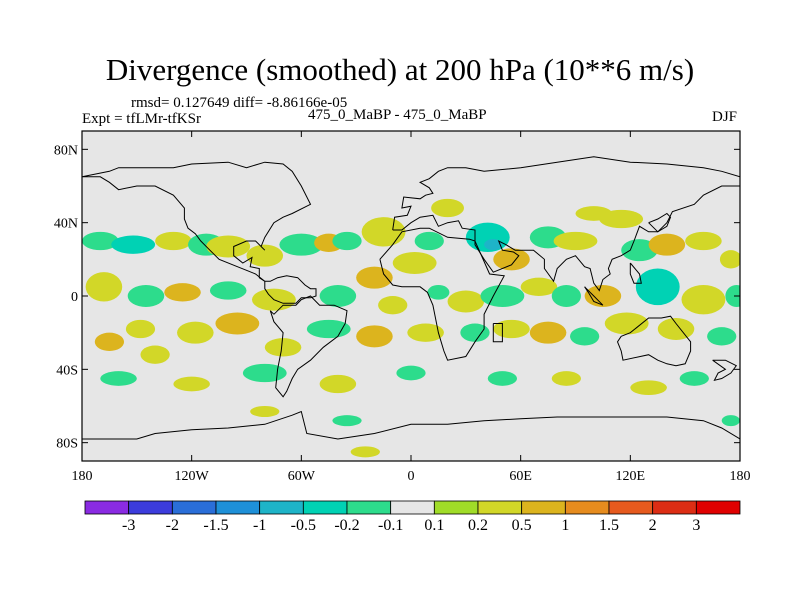  I want to click on colorbar-label: -1, so click(259, 525).